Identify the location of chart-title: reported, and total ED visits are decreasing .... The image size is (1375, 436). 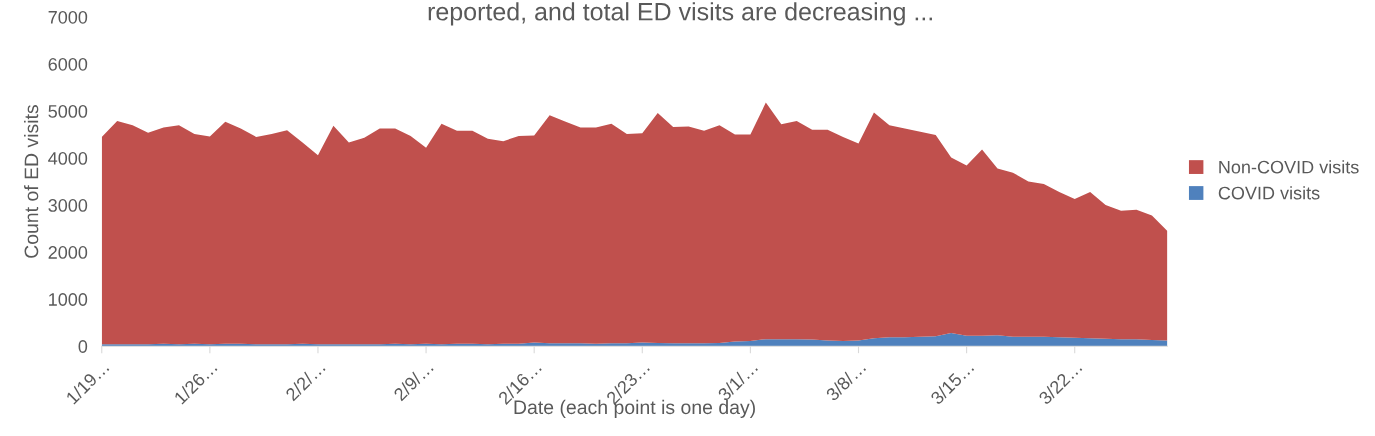
(680, 14).